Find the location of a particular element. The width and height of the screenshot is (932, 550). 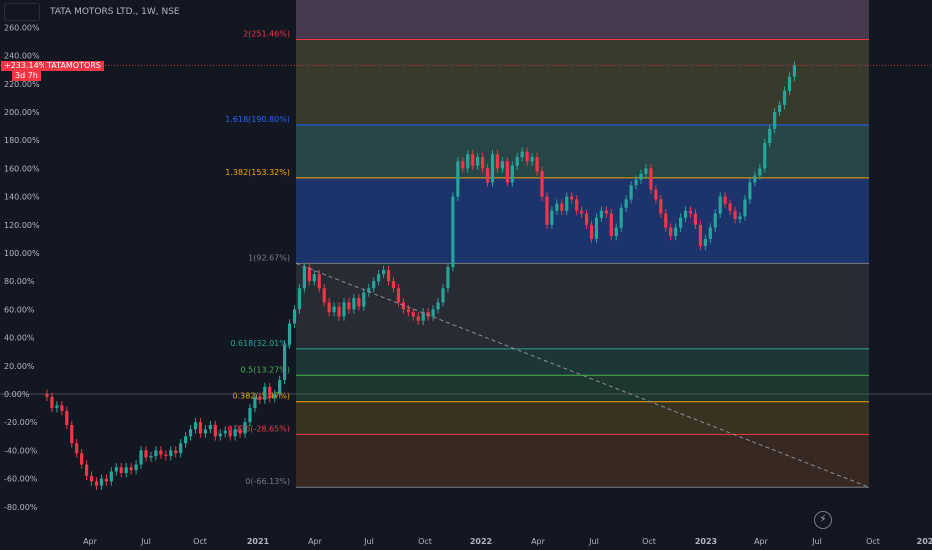

fib-level-label: 0.382(-5.47%) is located at coordinates (261, 396).